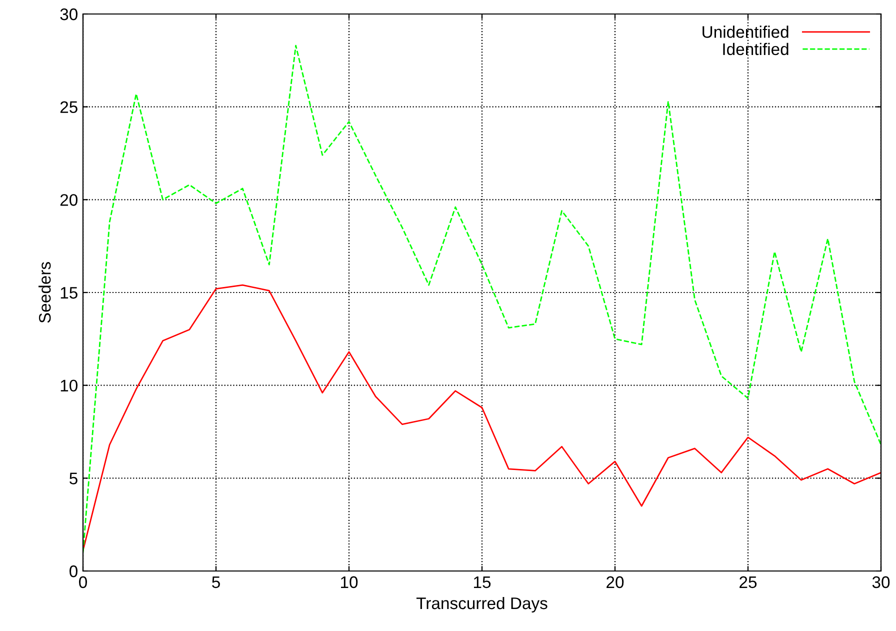  What do you see at coordinates (349, 582) in the screenshot?
I see `x-tick-label: 10` at bounding box center [349, 582].